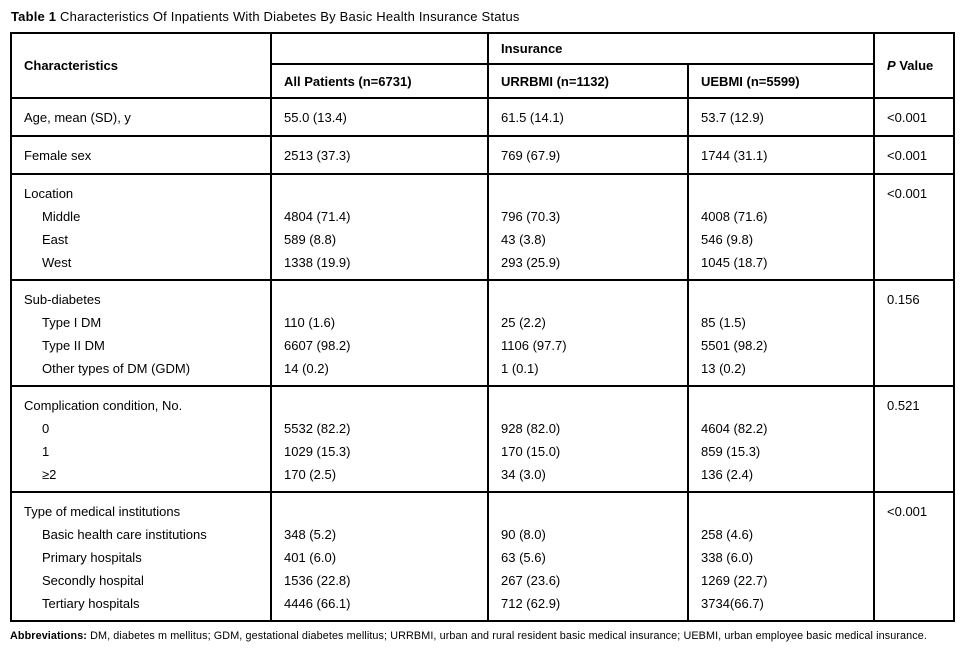 Image resolution: width=963 pixels, height=671 pixels. What do you see at coordinates (124, 534) in the screenshot?
I see `row-label: Basic health care institutions` at bounding box center [124, 534].